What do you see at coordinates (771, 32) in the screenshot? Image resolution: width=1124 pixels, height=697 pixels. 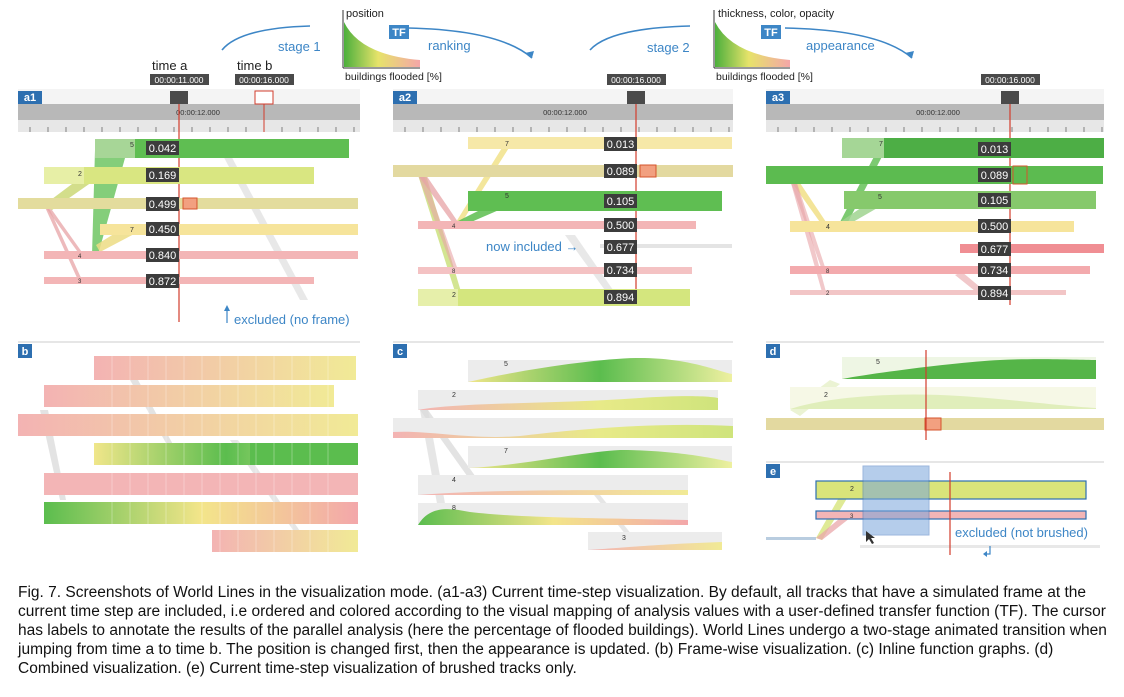 I see `tf2-badge` at bounding box center [771, 32].